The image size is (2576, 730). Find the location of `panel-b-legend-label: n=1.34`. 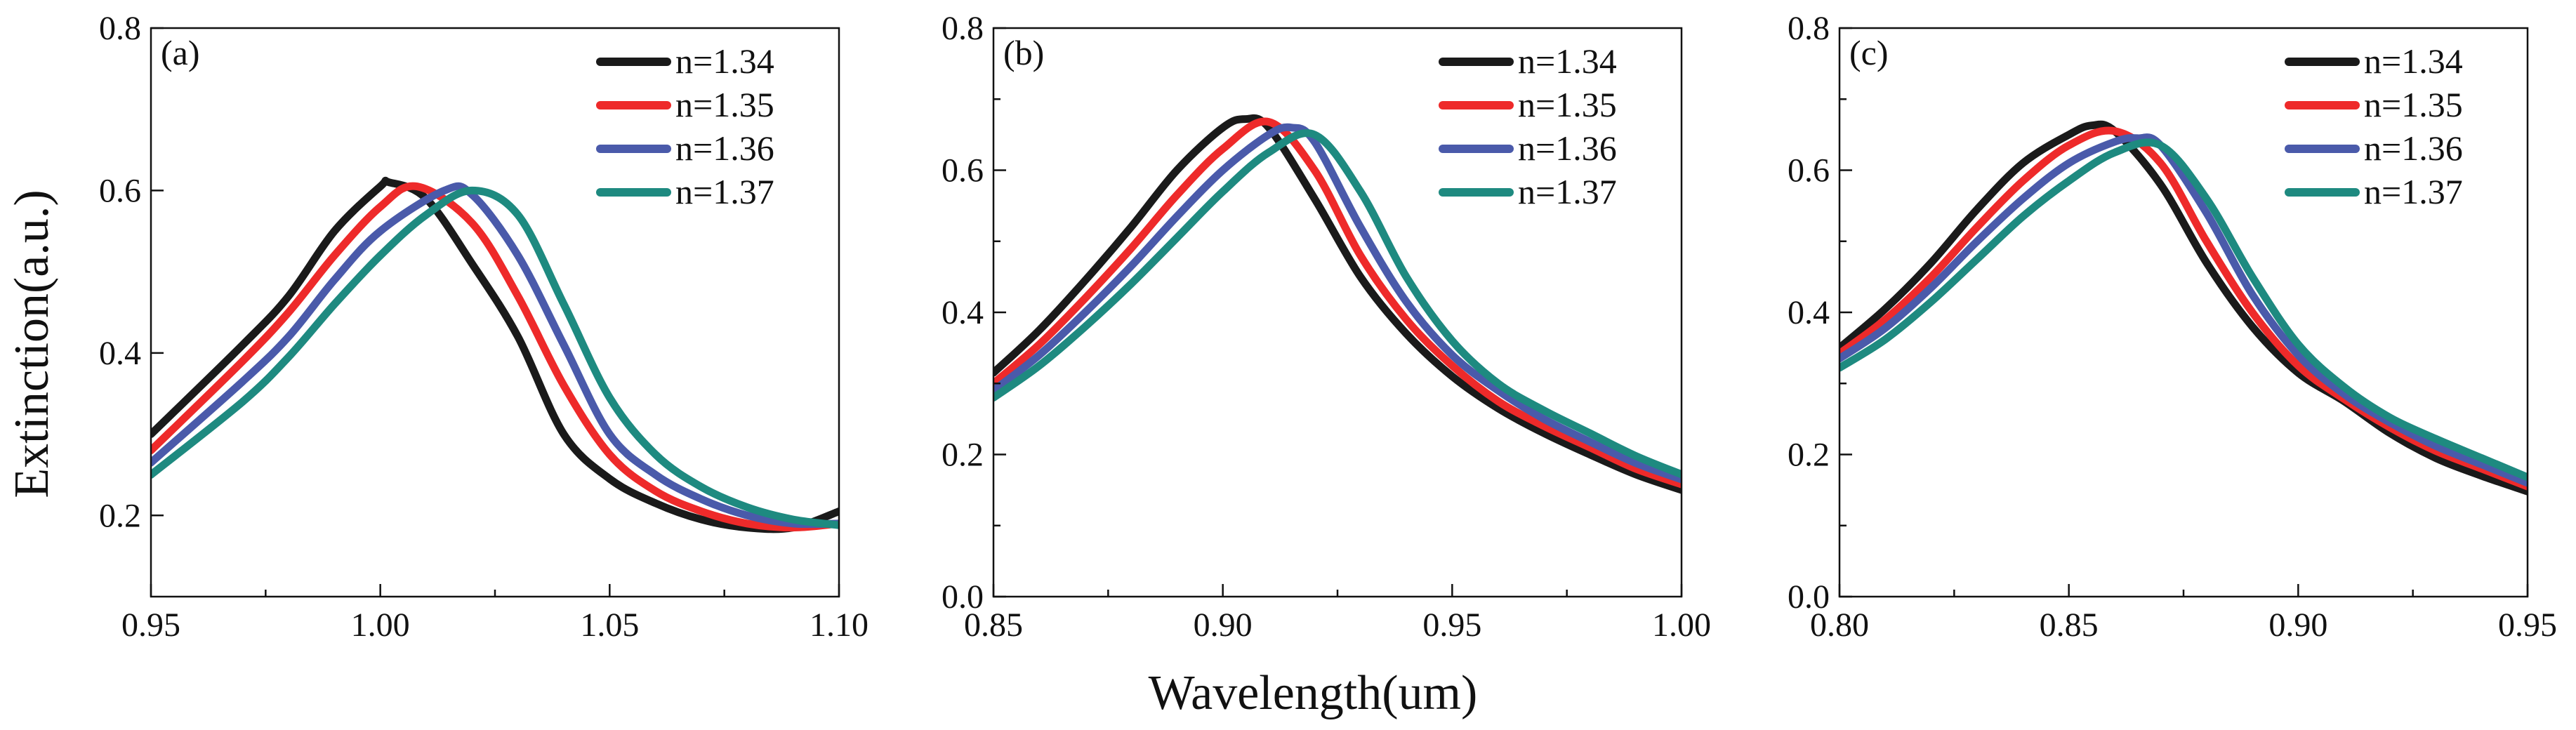

panel-b-legend-label: n=1.34 is located at coordinates (1568, 61).